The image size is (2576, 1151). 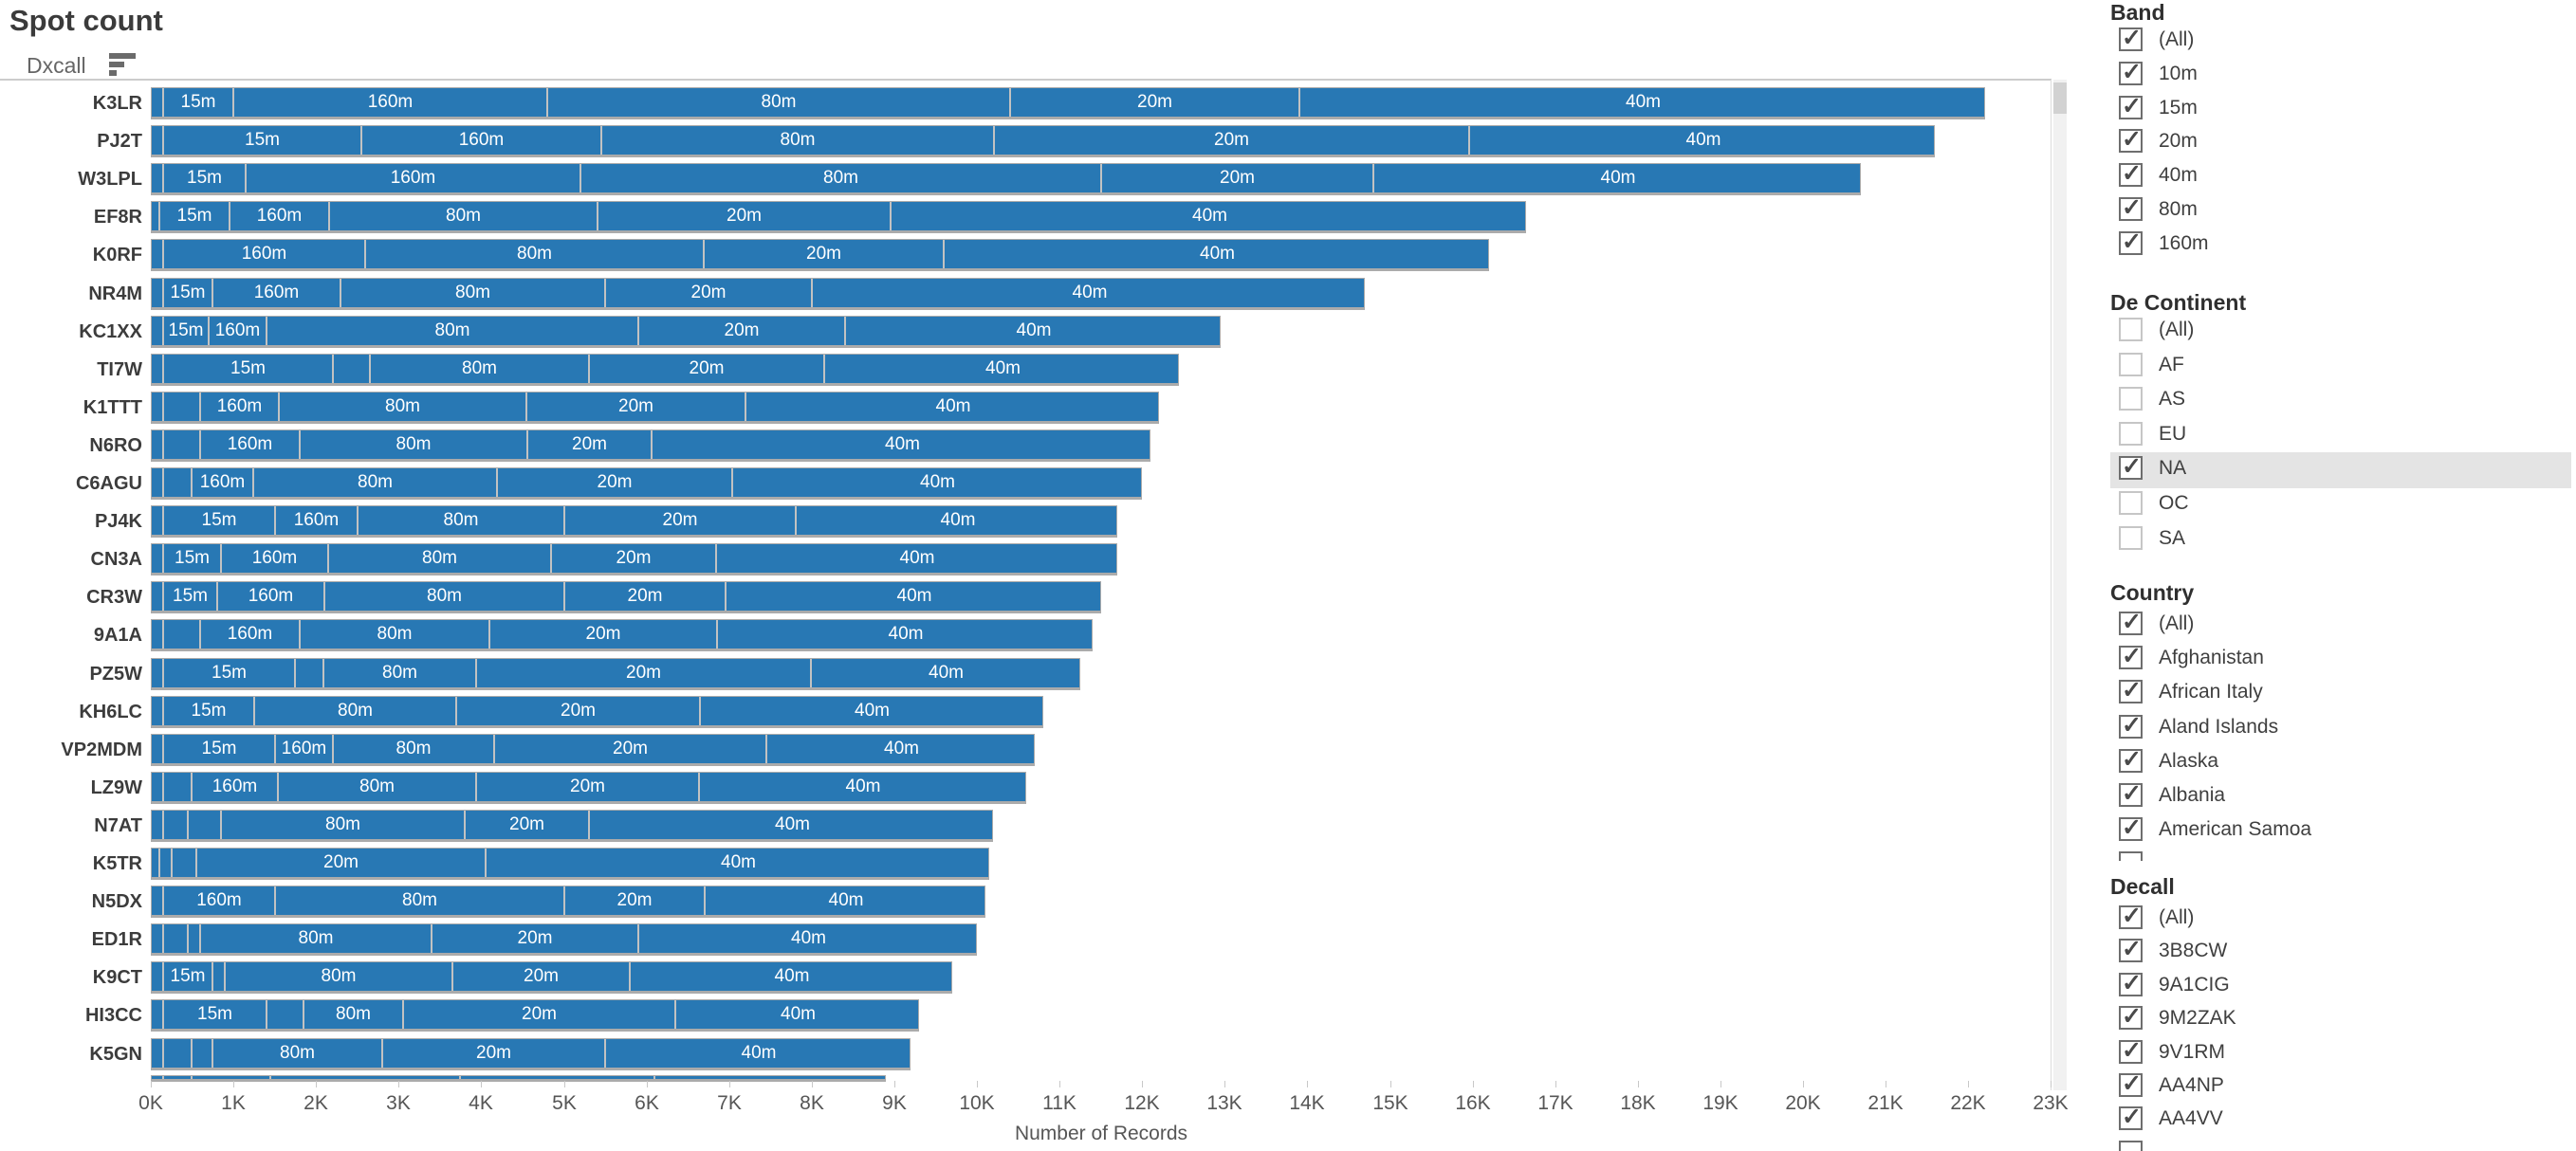 I want to click on filter-item-na: ✓ NA, so click(x=2343, y=470).